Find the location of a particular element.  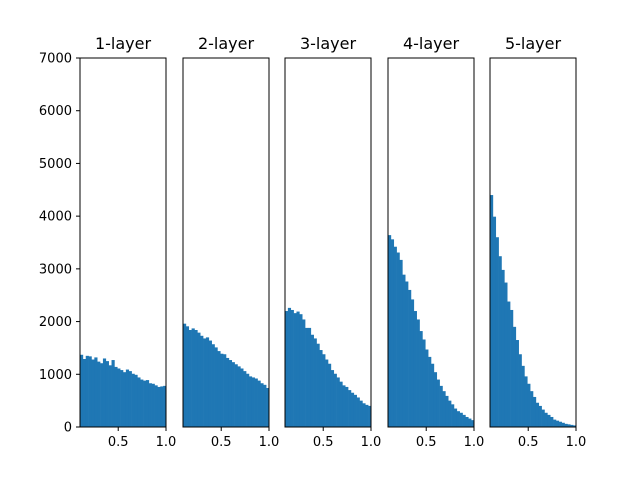

y-tick-label: 6000 is located at coordinates (55, 111).